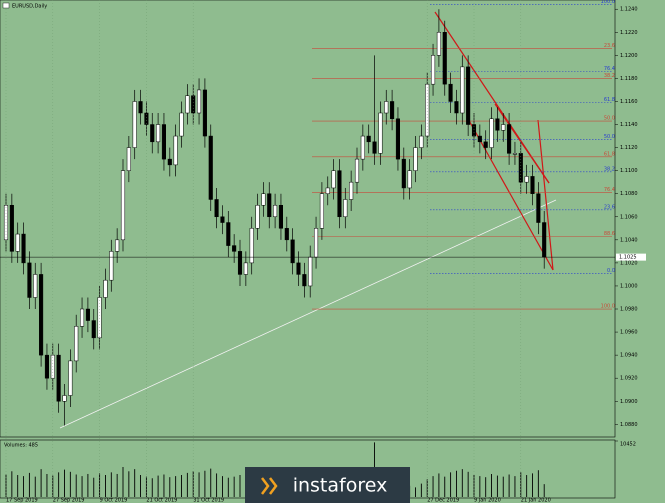  I want to click on y-tick-label: 1.1240, so click(629, 10).